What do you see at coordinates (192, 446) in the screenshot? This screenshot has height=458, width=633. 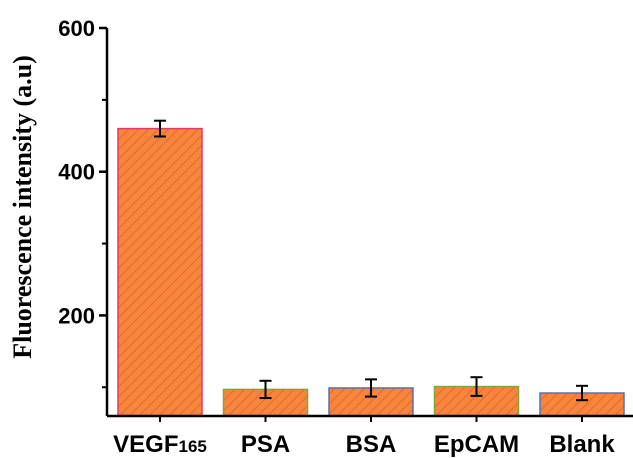 I see `x-tick-label-subscript: 165` at bounding box center [192, 446].